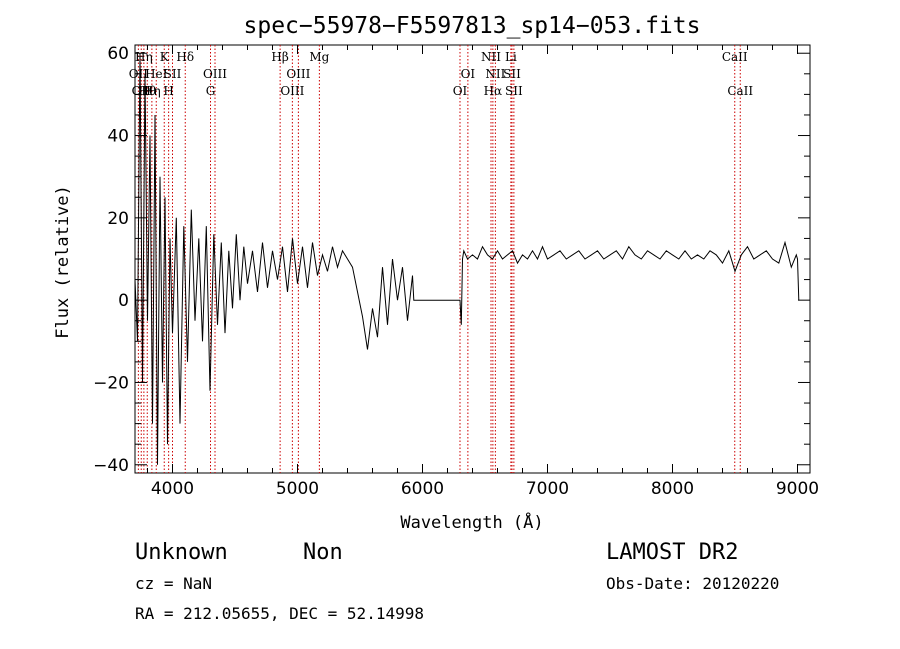 This screenshot has height=649, width=900. I want to click on spectral-line-label: Hβ, so click(279, 57).